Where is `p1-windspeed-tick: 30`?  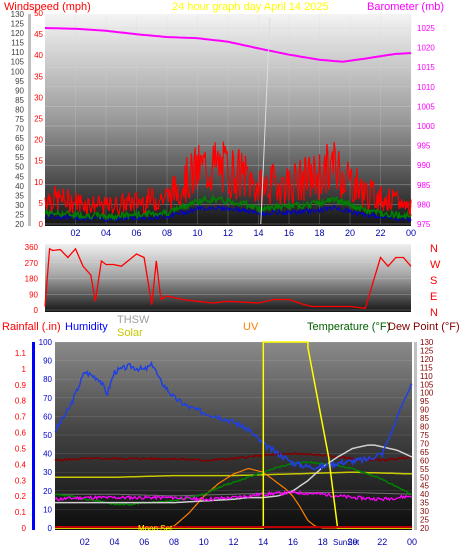
p1-windspeed-tick: 30 is located at coordinates (38, 97).